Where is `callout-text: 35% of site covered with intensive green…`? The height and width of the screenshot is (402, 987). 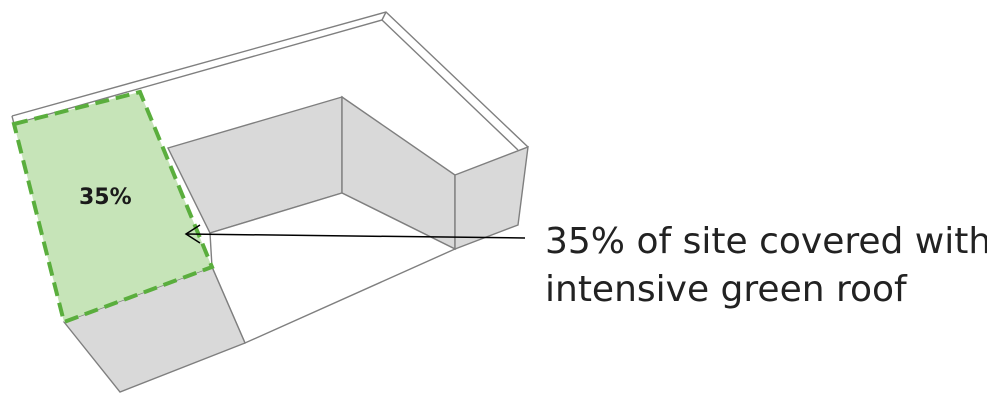 callout-text: 35% of site covered with intensive green… is located at coordinates (766, 266).